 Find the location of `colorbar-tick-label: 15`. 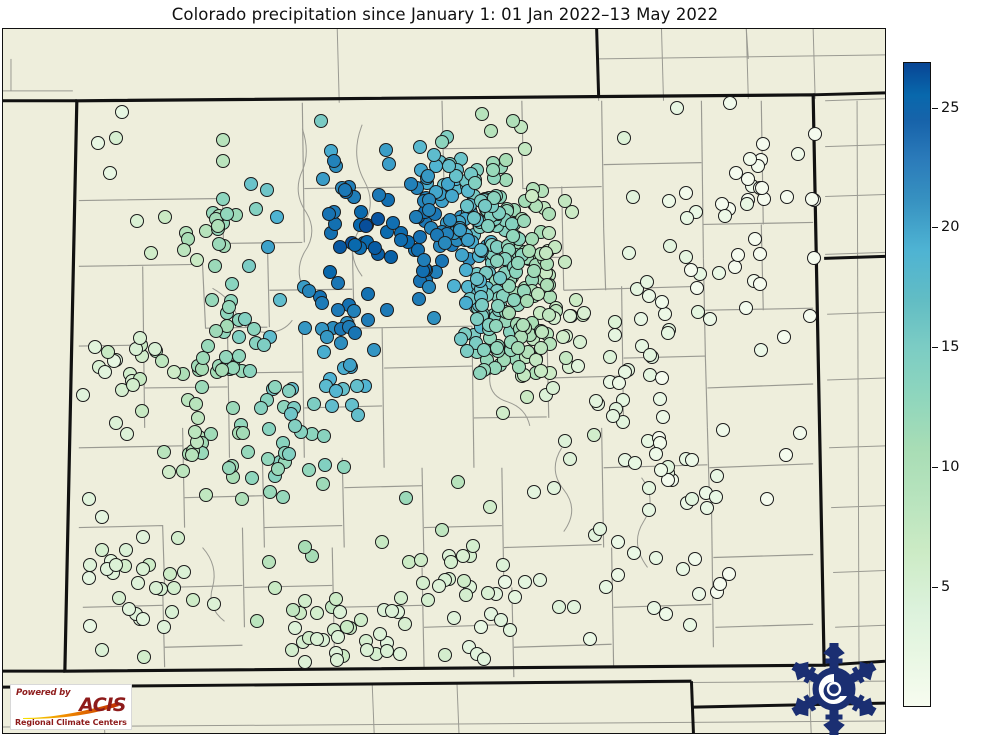

colorbar-tick-label: 15 is located at coordinates (950, 347).